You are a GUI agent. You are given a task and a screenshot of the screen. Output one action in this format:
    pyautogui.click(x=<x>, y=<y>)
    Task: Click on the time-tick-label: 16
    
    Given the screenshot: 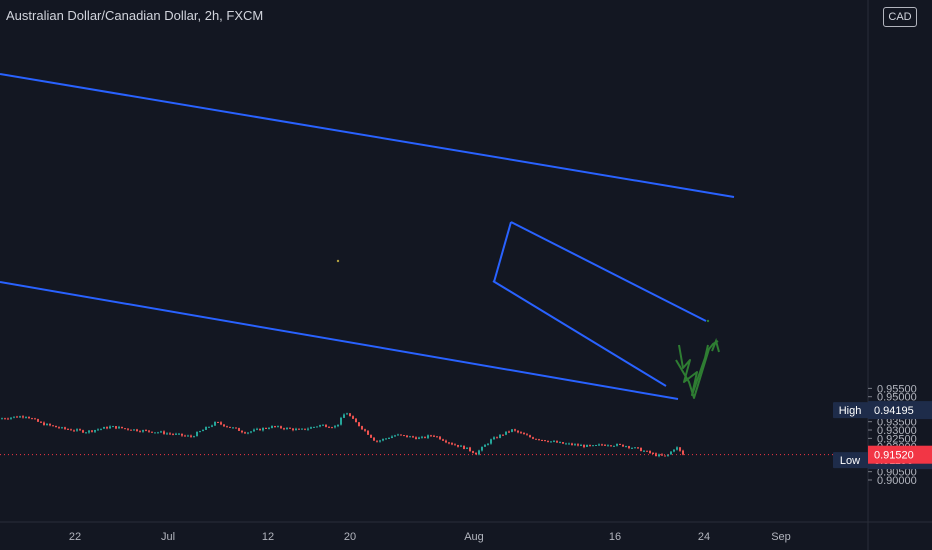 What is the action you would take?
    pyautogui.click(x=615, y=537)
    